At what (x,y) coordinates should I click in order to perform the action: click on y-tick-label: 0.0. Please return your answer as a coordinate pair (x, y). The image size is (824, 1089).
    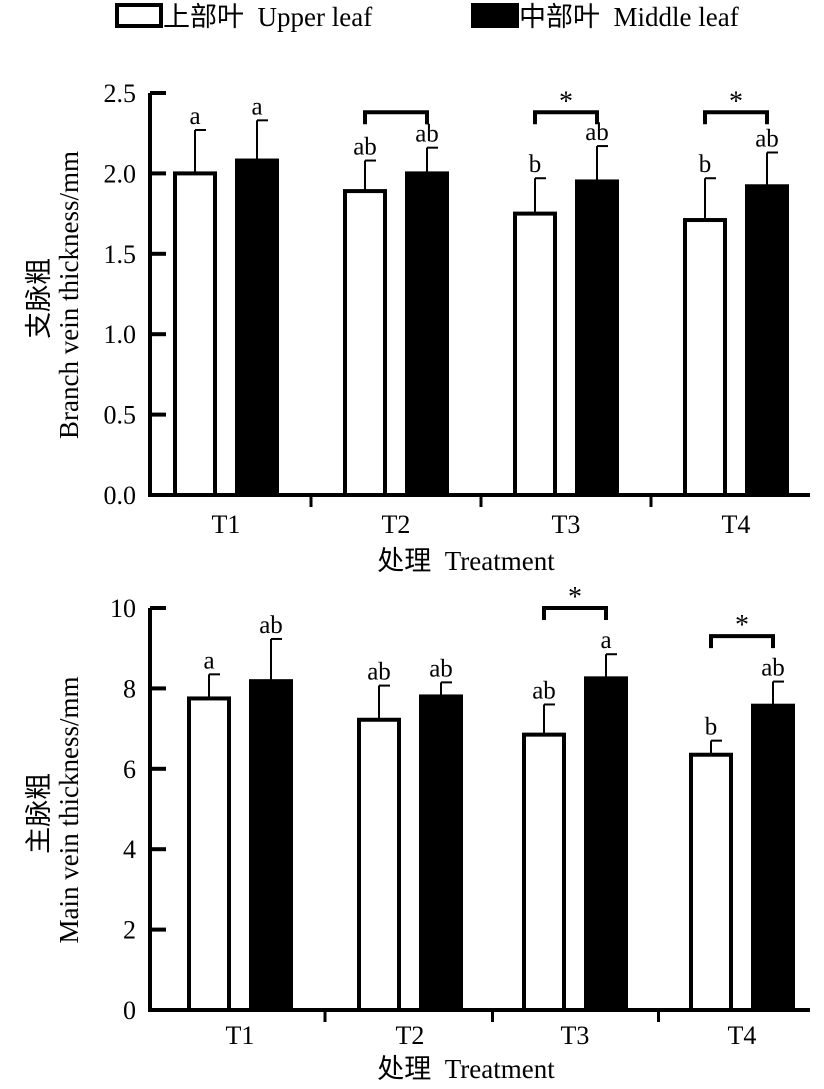
    Looking at the image, I should click on (120, 495).